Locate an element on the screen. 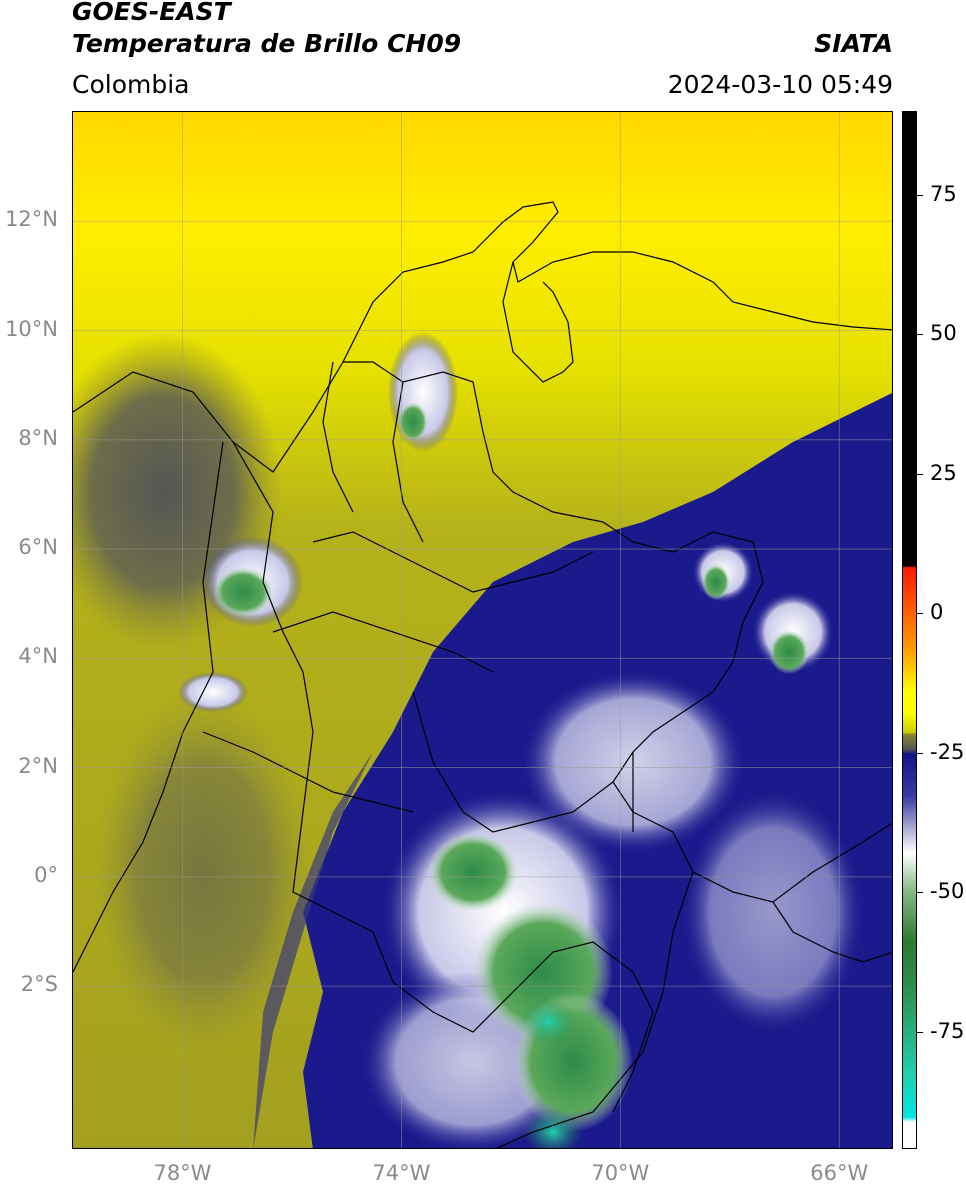  lat-tick-label: 2°S is located at coordinates (39, 984).